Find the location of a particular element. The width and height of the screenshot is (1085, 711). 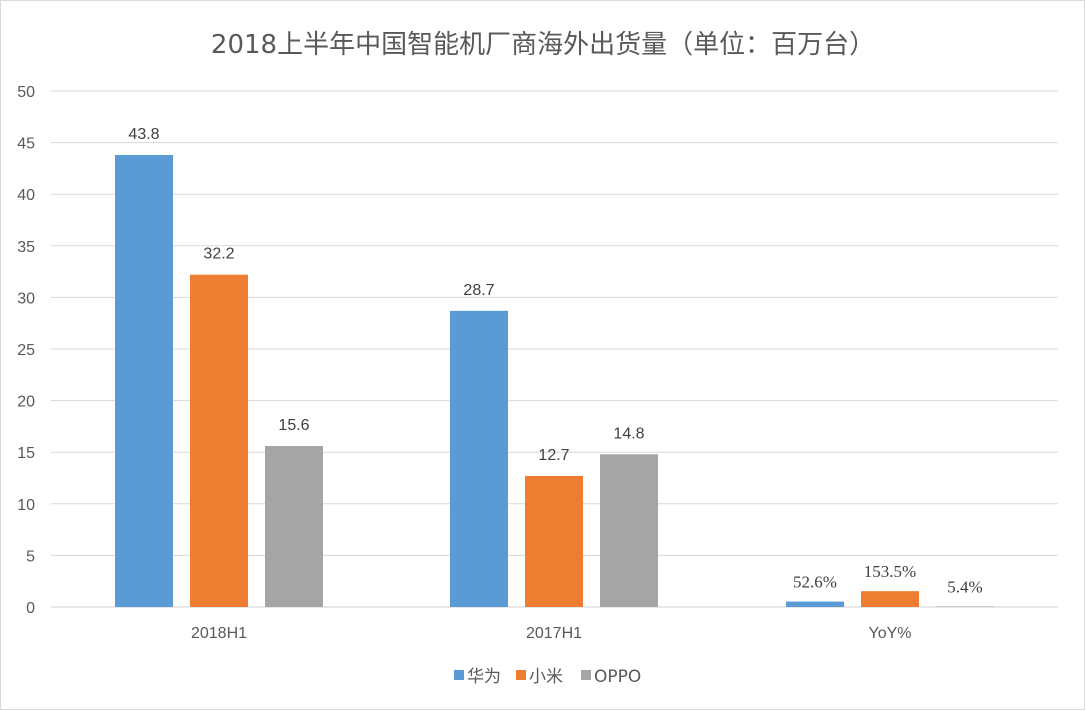

legend: 华为 小米 OPPO is located at coordinates (547, 677).